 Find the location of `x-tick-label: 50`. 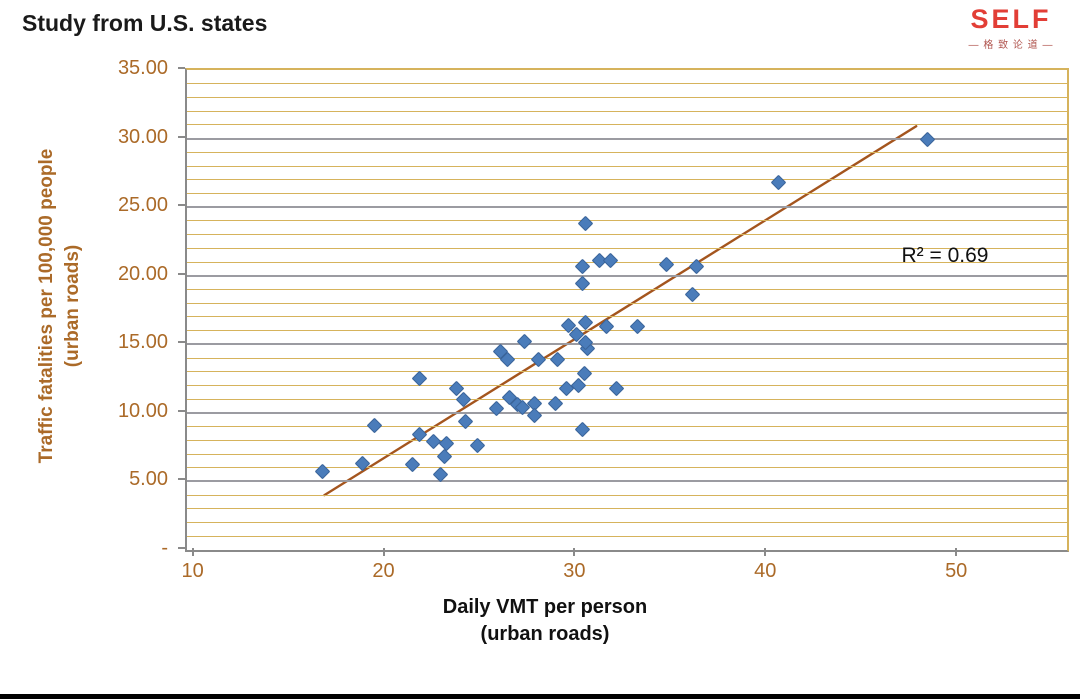

x-tick-label: 50 is located at coordinates (956, 571).